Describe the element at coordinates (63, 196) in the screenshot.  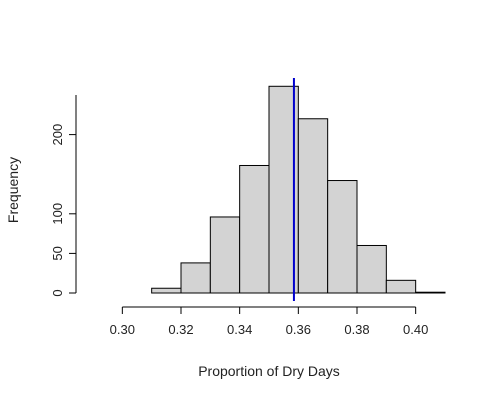
I see `y-axis: 0 50 100 200` at that location.